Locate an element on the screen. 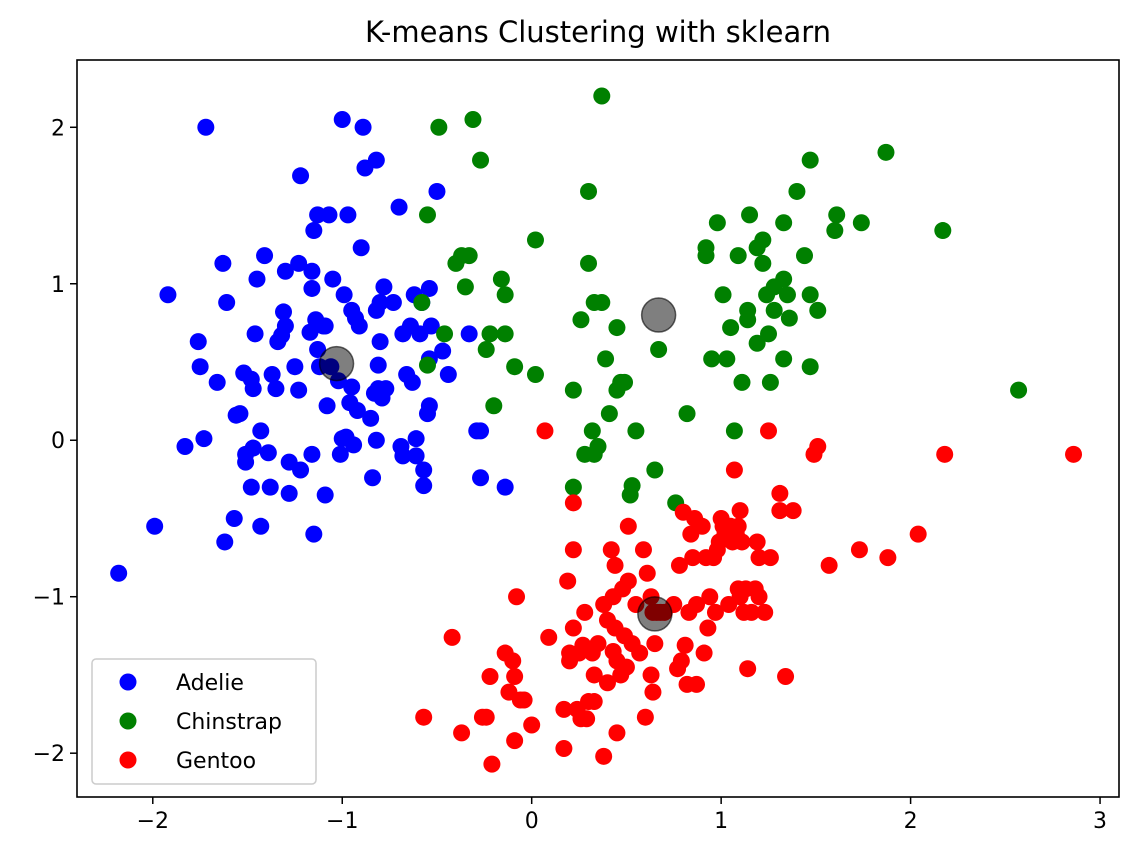 The height and width of the screenshot is (862, 1138). x-tick-label: 2 is located at coordinates (911, 821).